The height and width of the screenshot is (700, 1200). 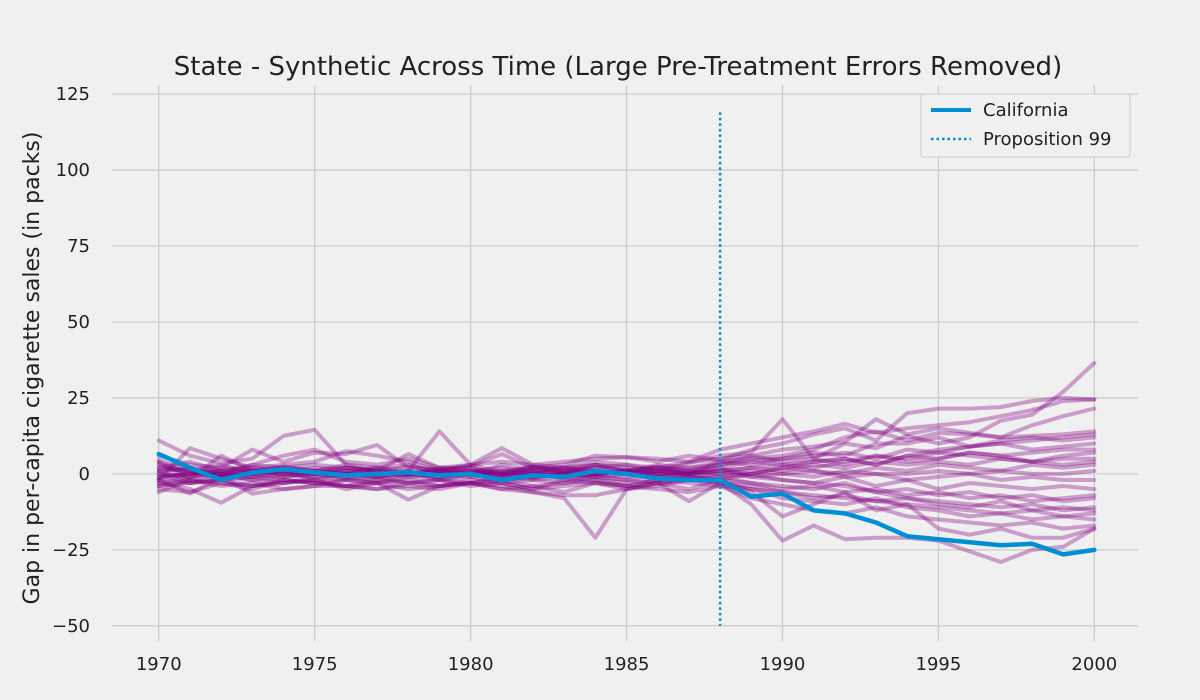 I want to click on y-tick-label: 50, so click(x=78, y=322).